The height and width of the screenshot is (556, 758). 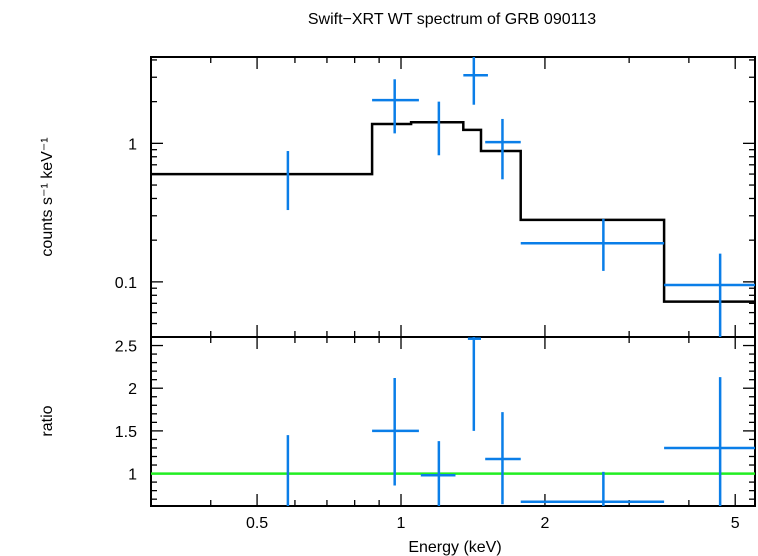 I want to click on x-tick-label: 5, so click(x=735, y=523).